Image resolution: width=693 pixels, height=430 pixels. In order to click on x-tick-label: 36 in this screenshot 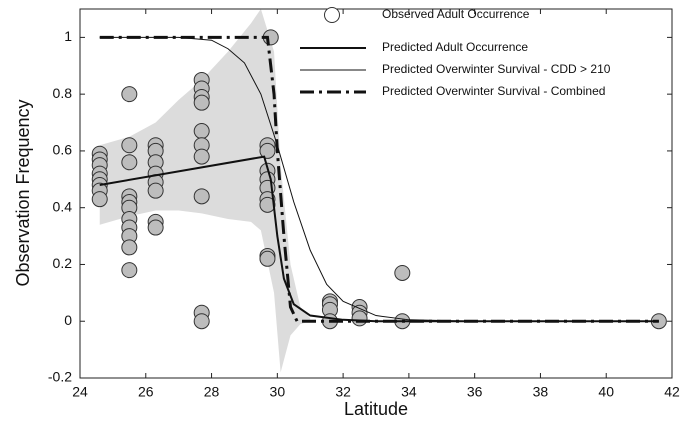, I will do `click(475, 392)`.